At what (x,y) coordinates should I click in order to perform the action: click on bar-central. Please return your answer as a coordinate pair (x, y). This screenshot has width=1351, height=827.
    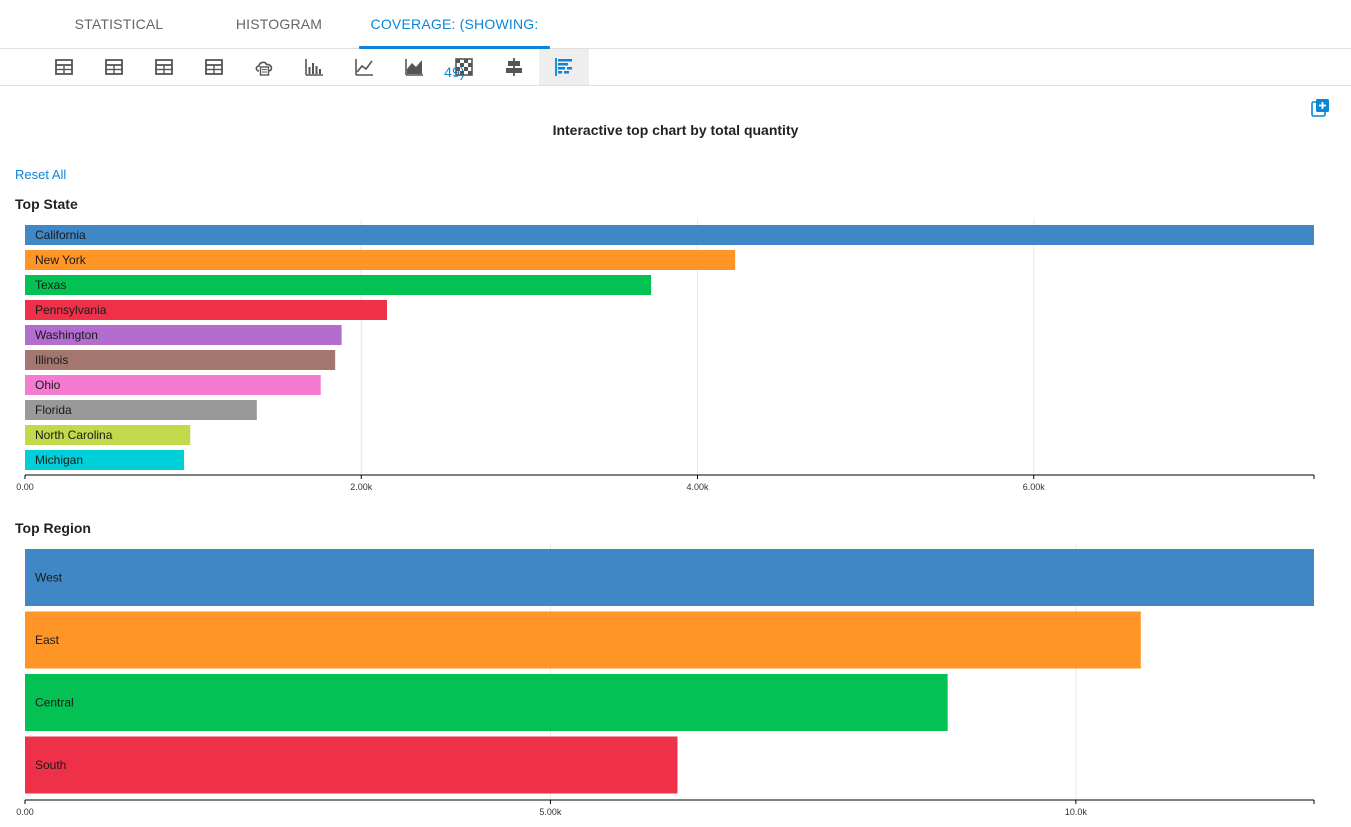
    Looking at the image, I should click on (486, 702).